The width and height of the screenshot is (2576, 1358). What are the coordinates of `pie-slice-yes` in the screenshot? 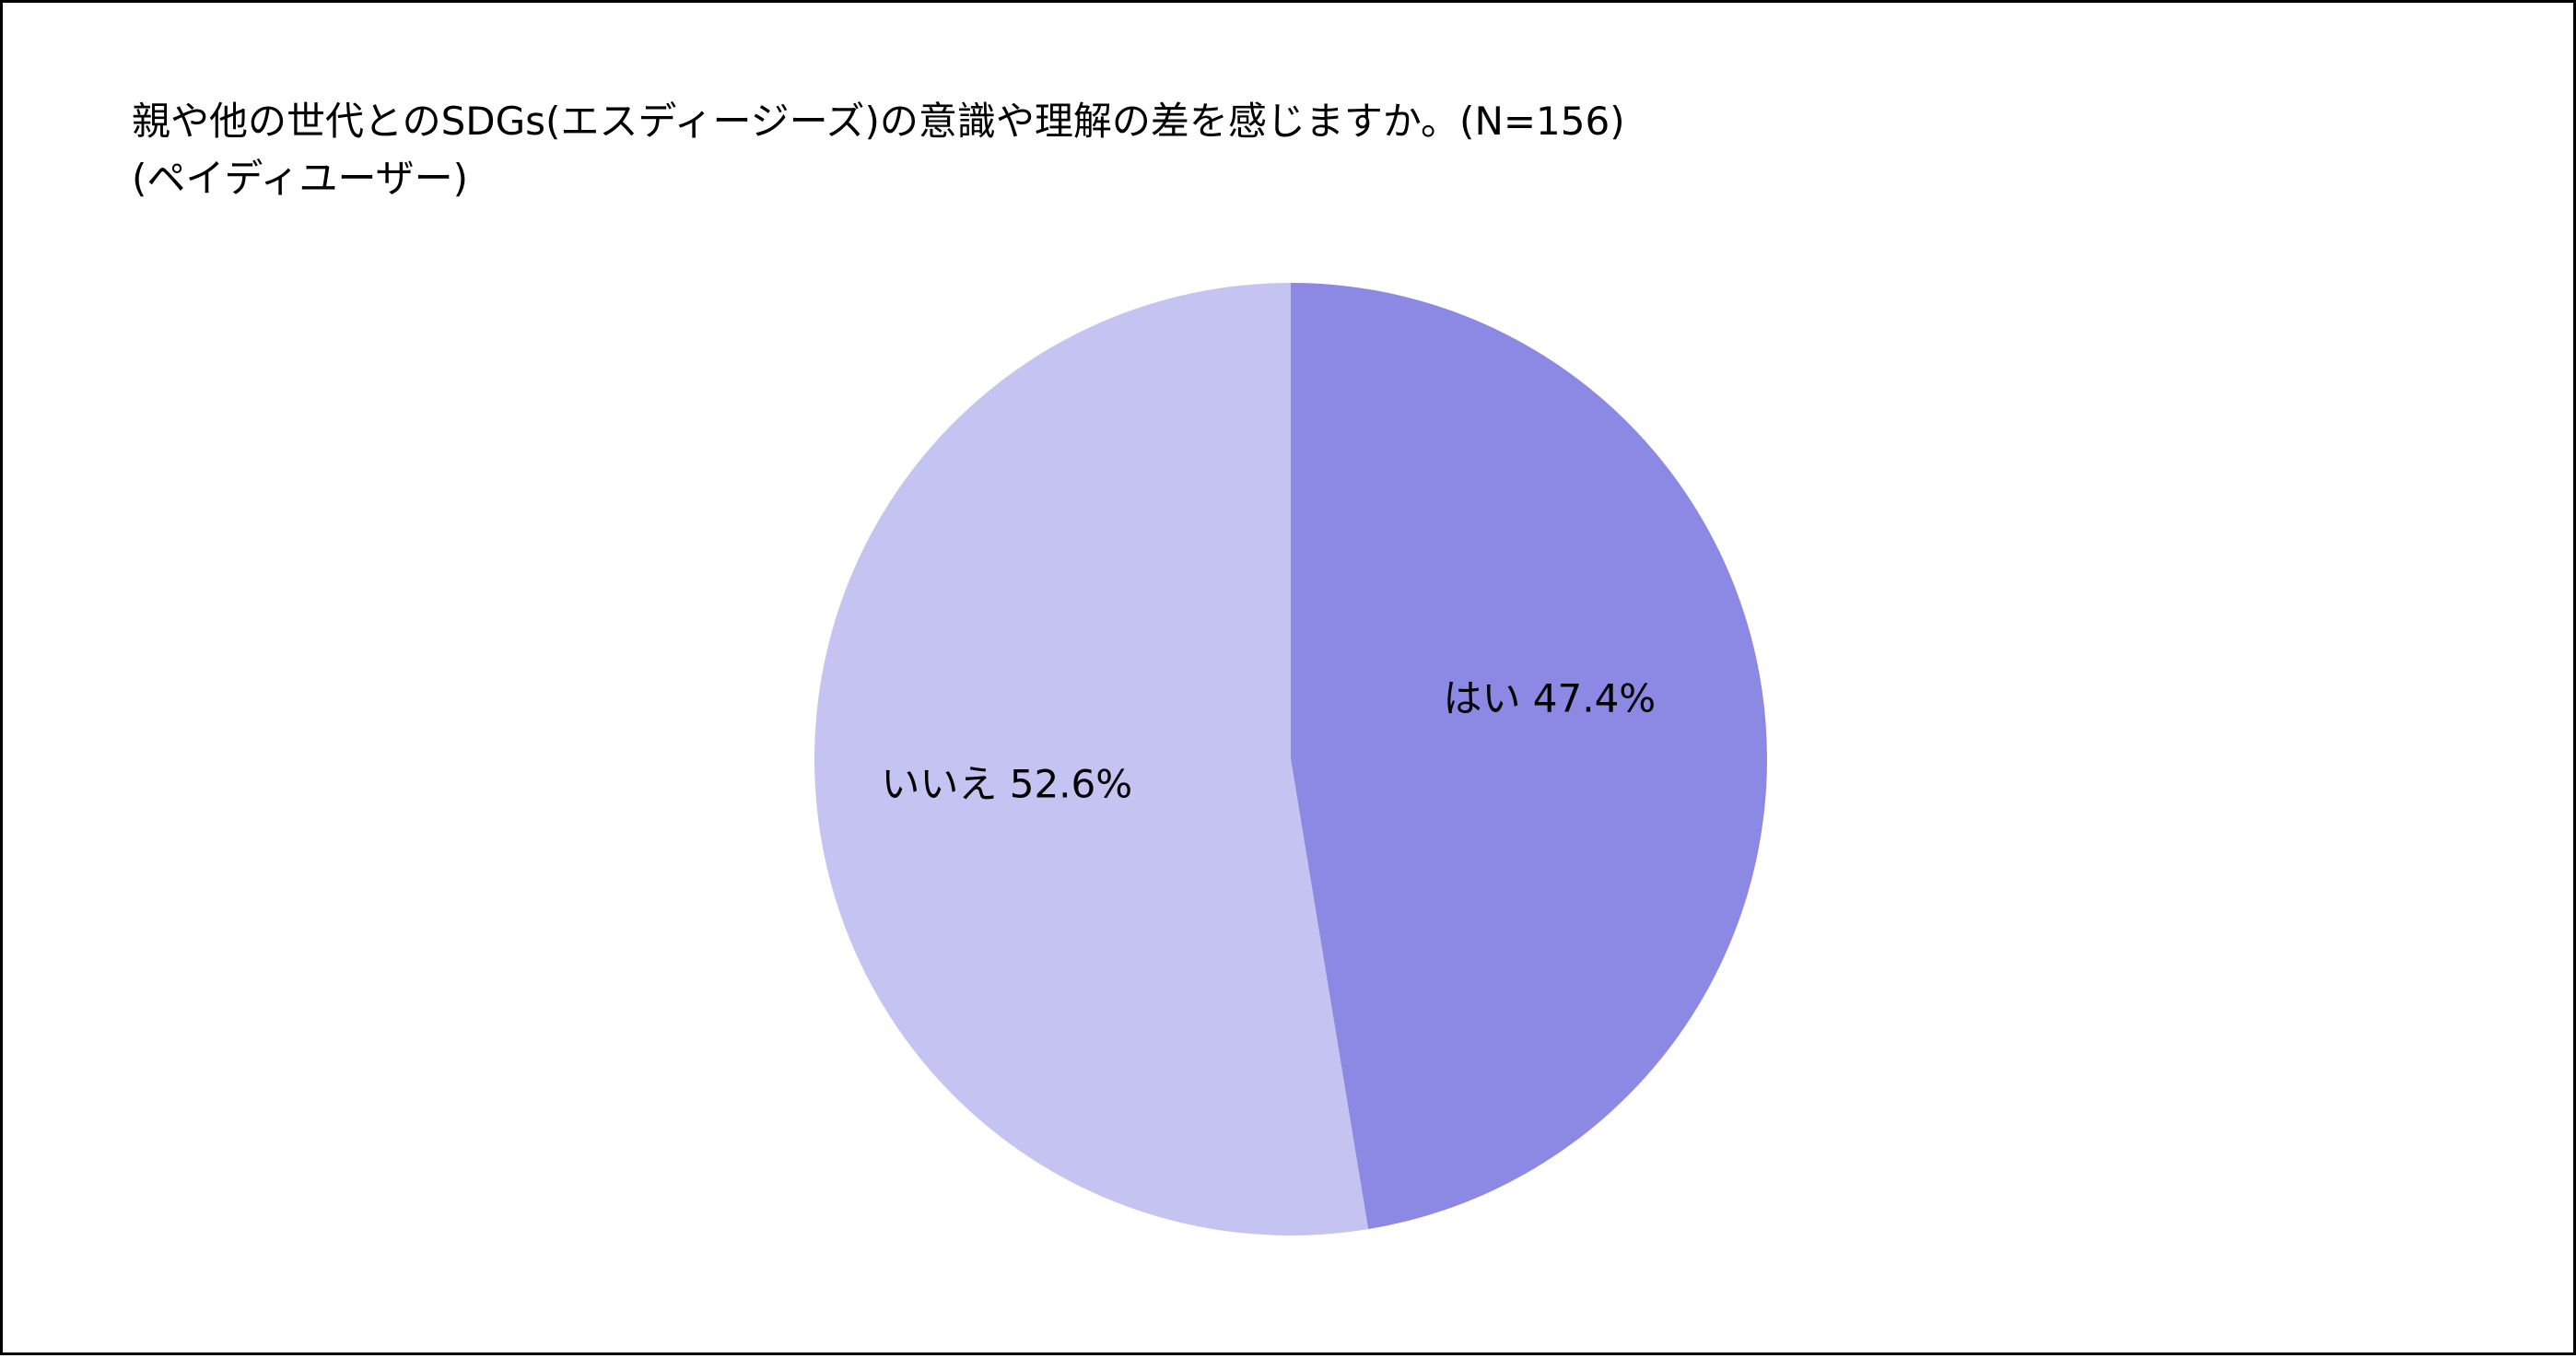 It's located at (1529, 756).